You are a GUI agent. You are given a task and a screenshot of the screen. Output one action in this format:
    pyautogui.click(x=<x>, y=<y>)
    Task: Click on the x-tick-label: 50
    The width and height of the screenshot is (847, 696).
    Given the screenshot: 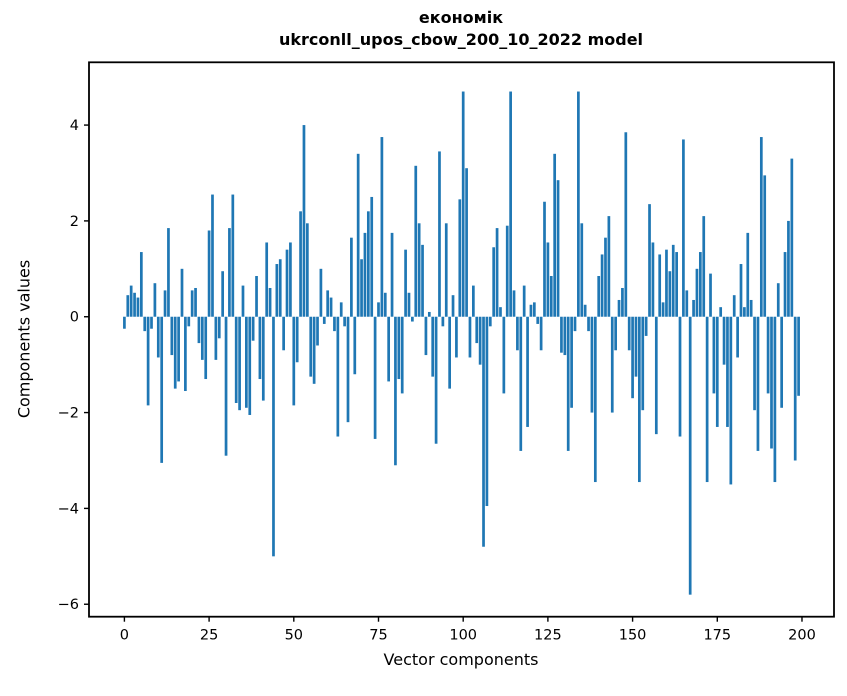 What is the action you would take?
    pyautogui.click(x=294, y=636)
    